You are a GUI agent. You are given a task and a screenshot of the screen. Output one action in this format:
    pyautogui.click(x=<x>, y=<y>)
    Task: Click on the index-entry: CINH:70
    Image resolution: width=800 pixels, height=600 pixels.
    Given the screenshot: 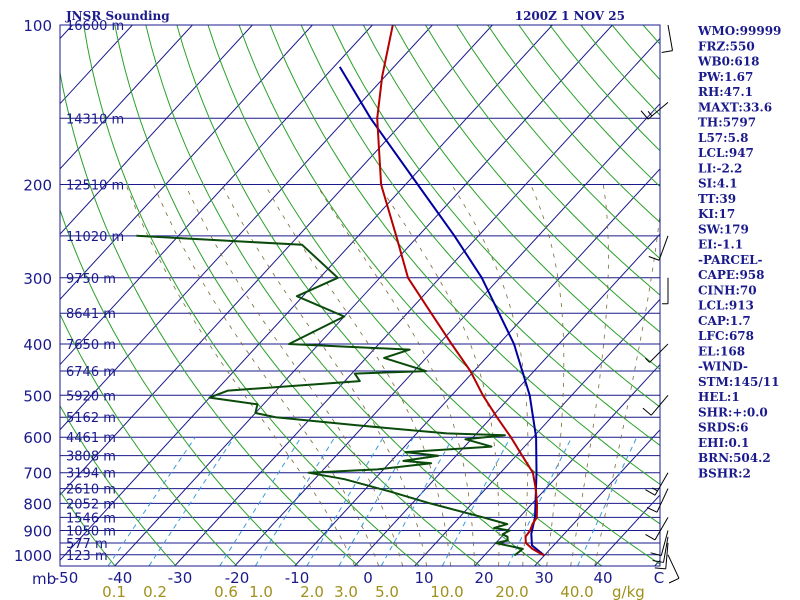 What is the action you would take?
    pyautogui.click(x=727, y=290)
    